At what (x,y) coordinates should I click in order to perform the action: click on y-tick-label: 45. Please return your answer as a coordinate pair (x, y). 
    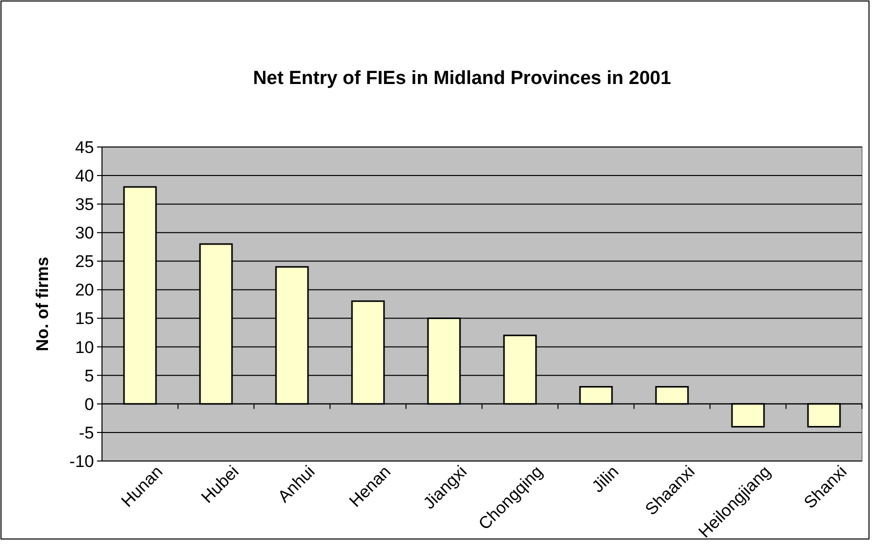
    Looking at the image, I should click on (84, 147).